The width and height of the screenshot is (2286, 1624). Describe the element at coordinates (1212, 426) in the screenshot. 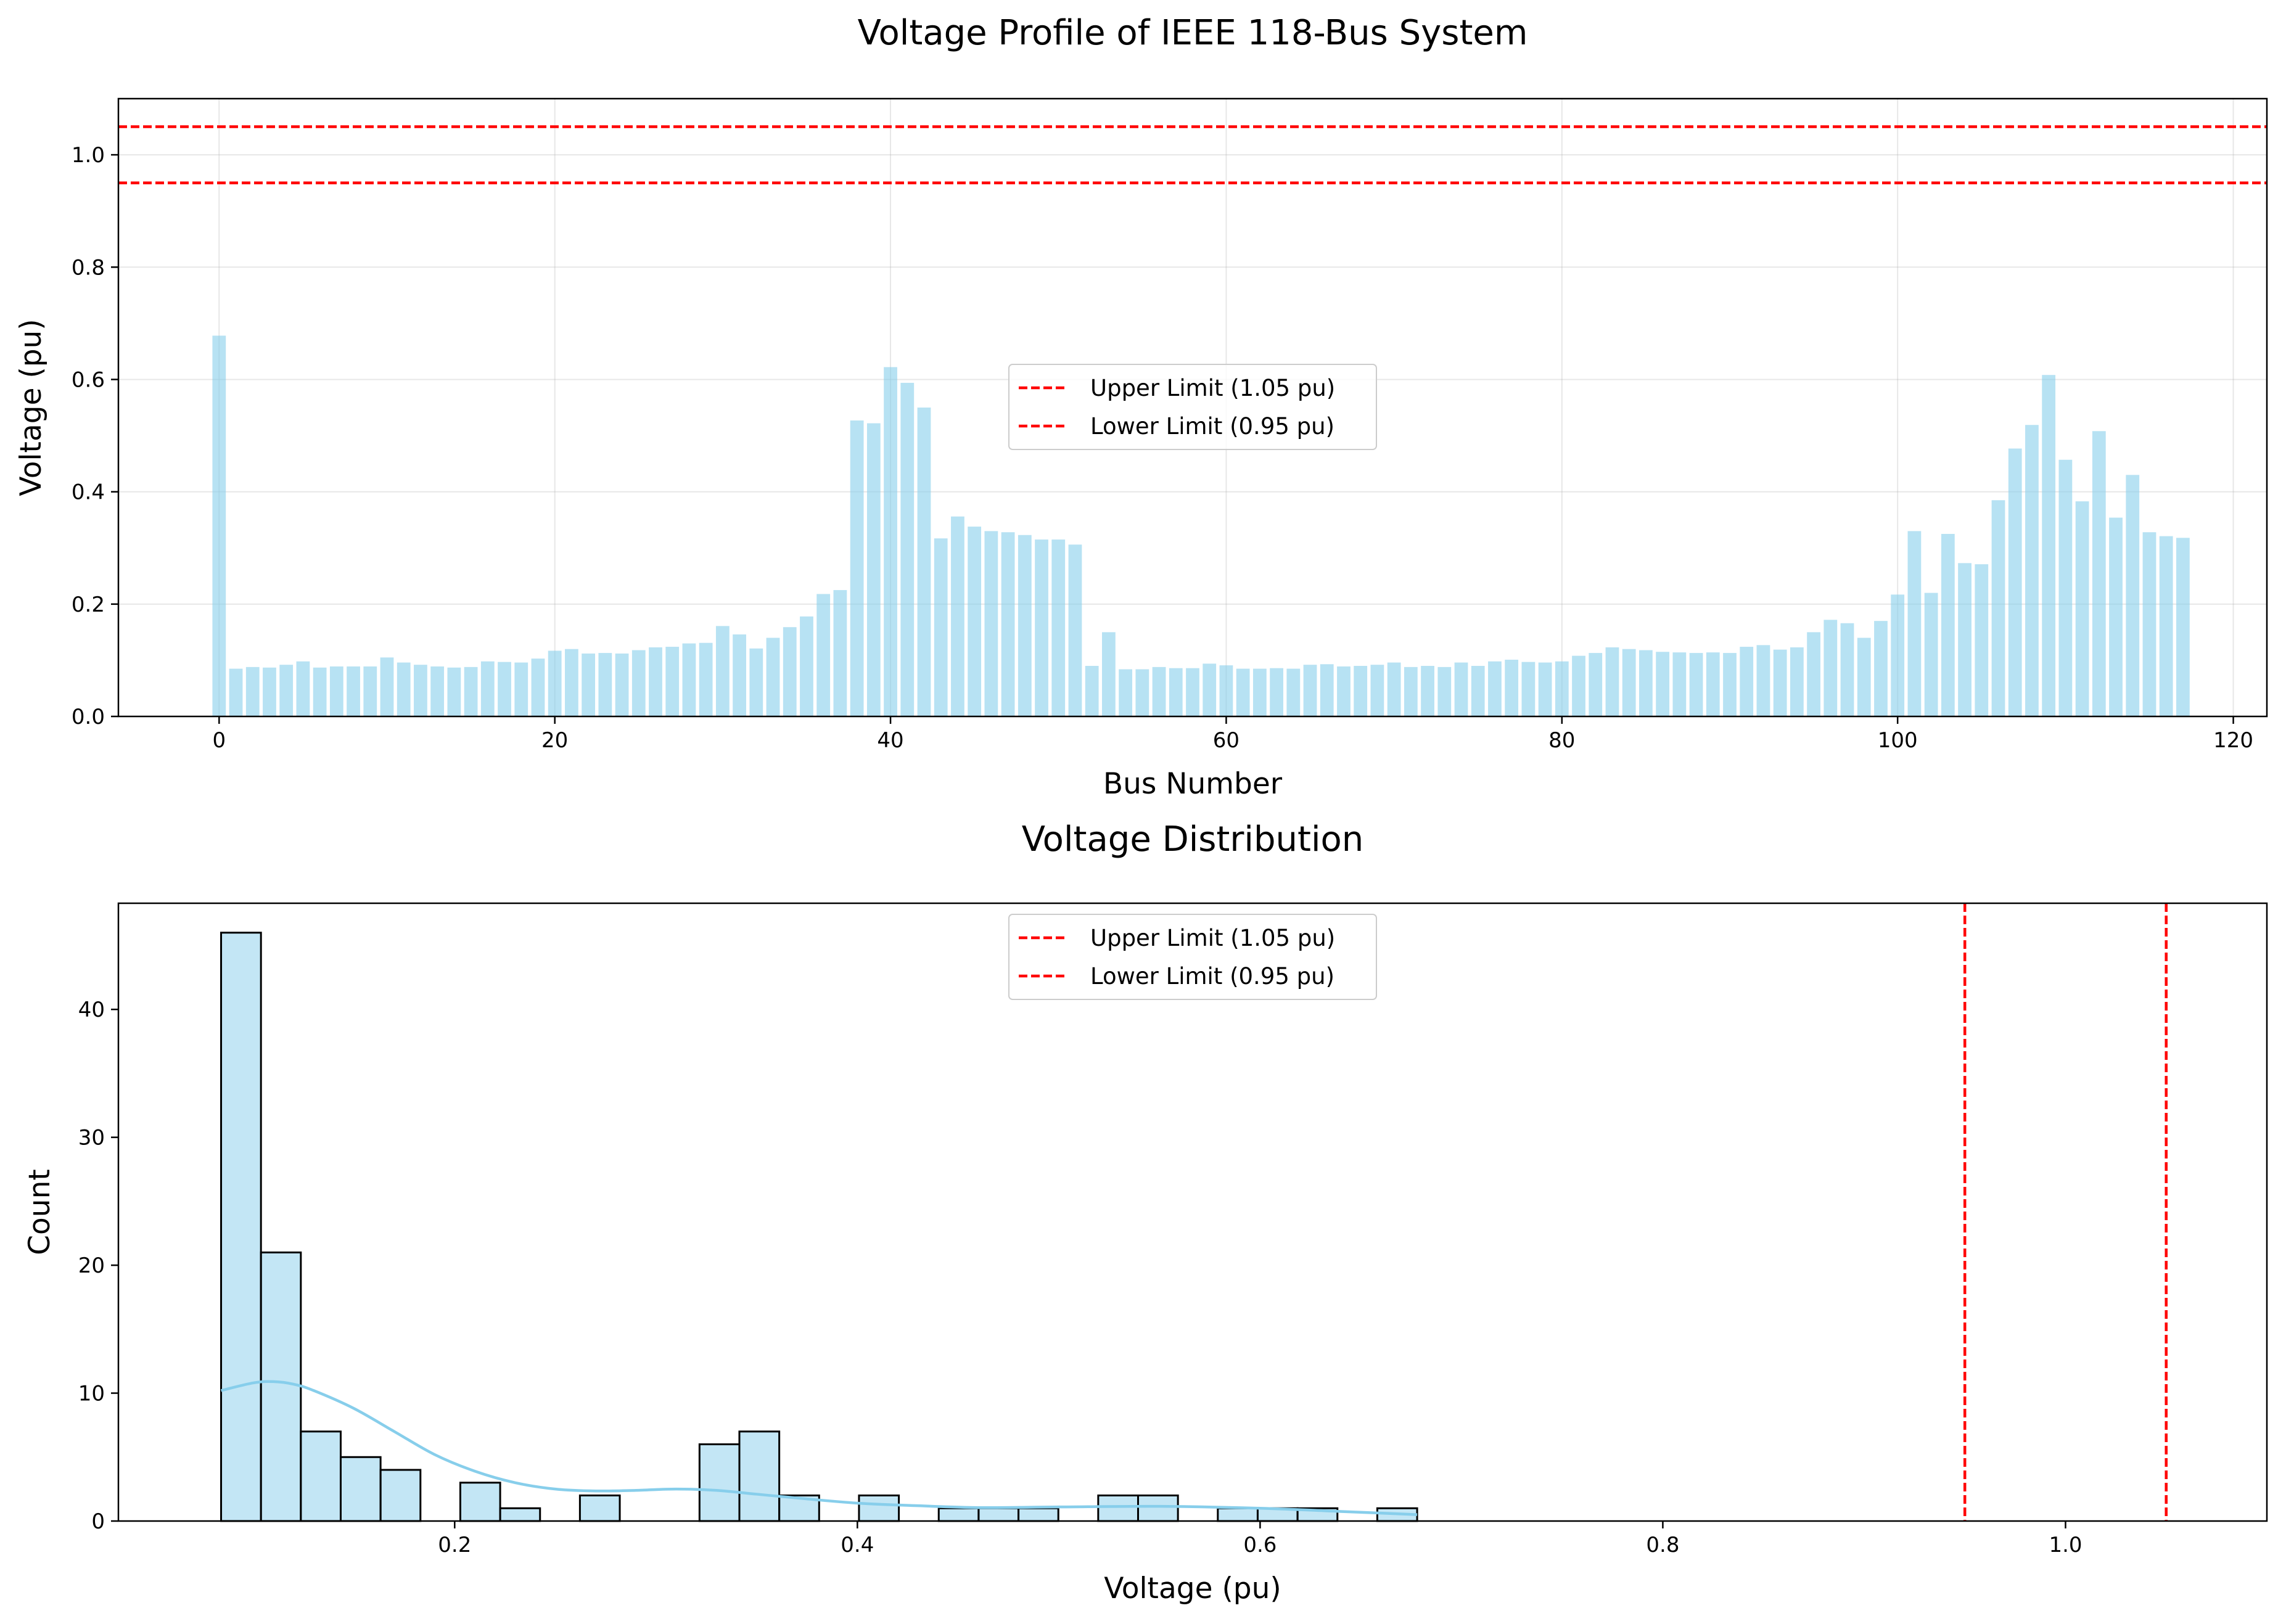

I see `top-legend-entry-lower: Lower Limit (0.95 pu)` at that location.